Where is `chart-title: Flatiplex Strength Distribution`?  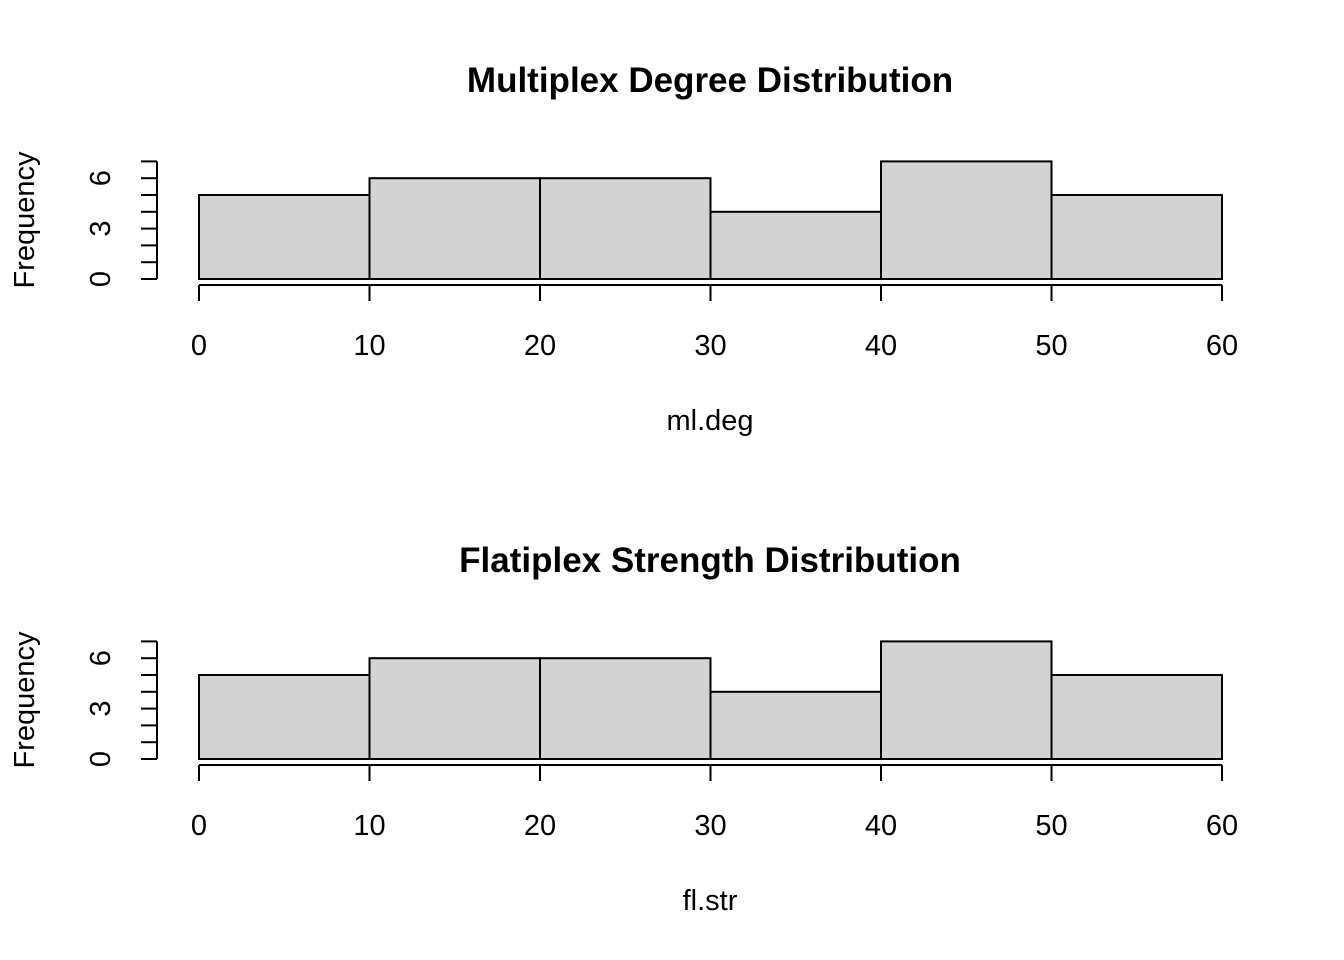 chart-title: Flatiplex Strength Distribution is located at coordinates (710, 560).